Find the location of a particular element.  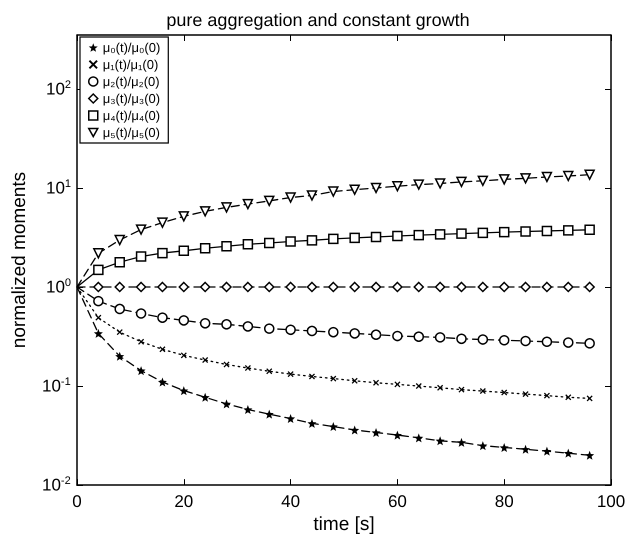

legend-label: μ₂(t)/μ₂(0) is located at coordinates (131, 81).